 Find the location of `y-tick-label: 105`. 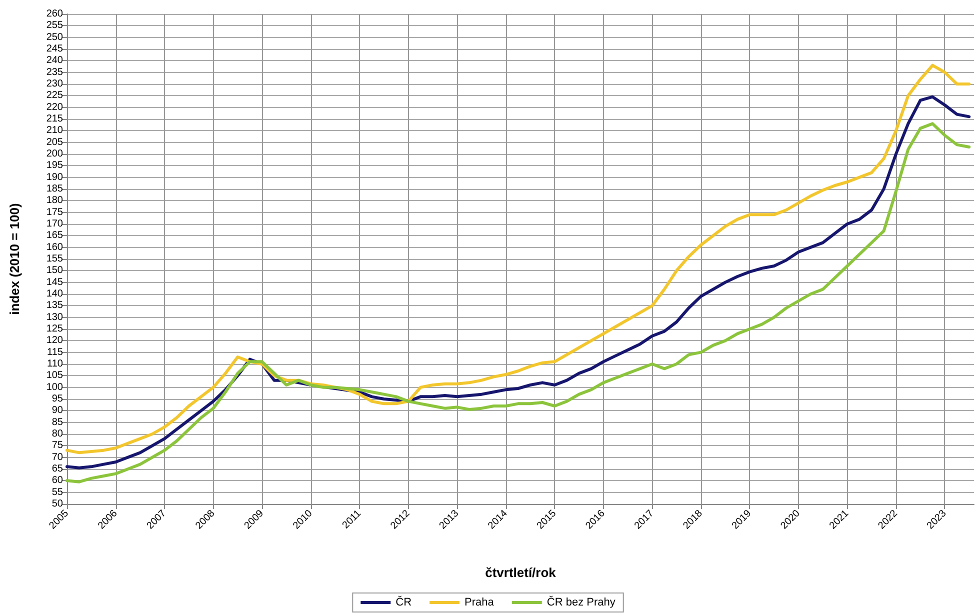

y-tick-label: 105 is located at coordinates (55, 376).